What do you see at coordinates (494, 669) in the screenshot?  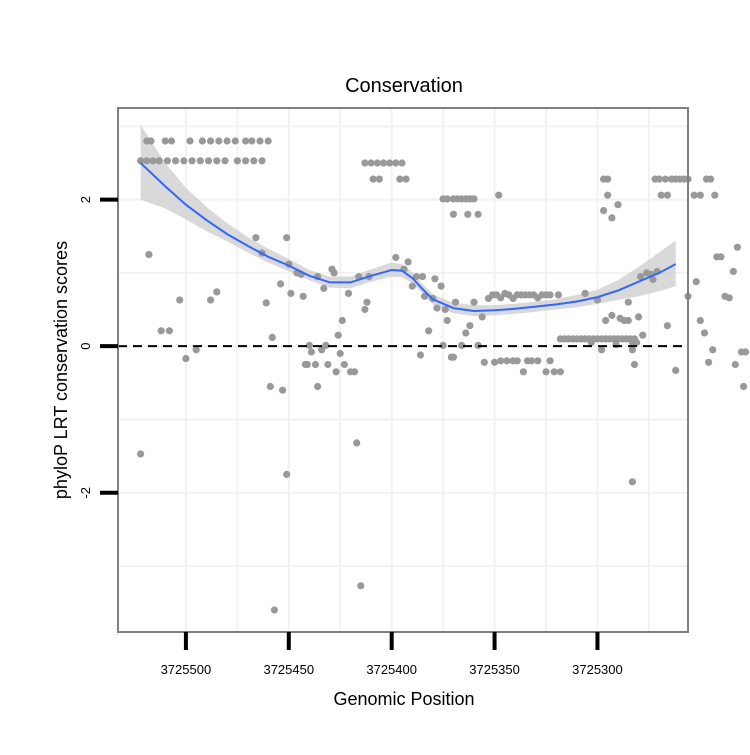 I see `x-tick-label: 3725350` at bounding box center [494, 669].